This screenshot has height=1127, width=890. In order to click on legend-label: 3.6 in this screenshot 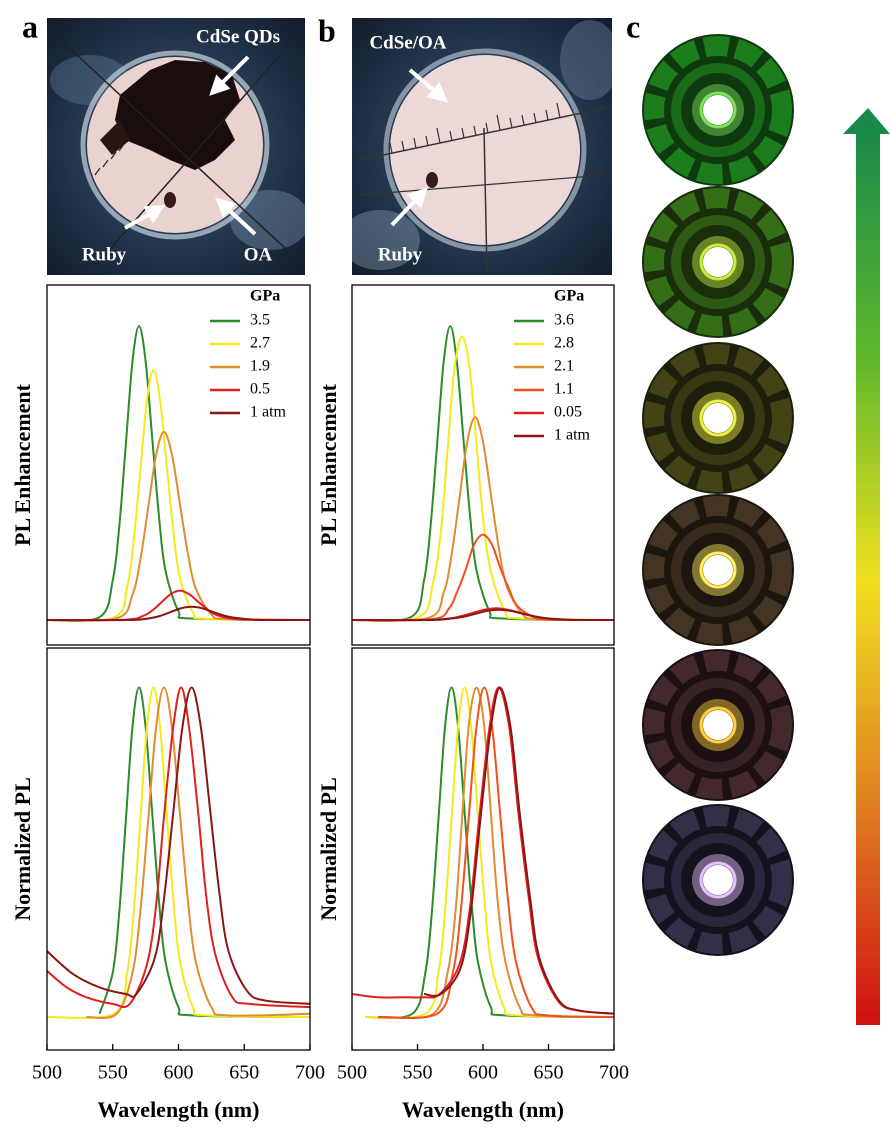, I will do `click(564, 320)`.